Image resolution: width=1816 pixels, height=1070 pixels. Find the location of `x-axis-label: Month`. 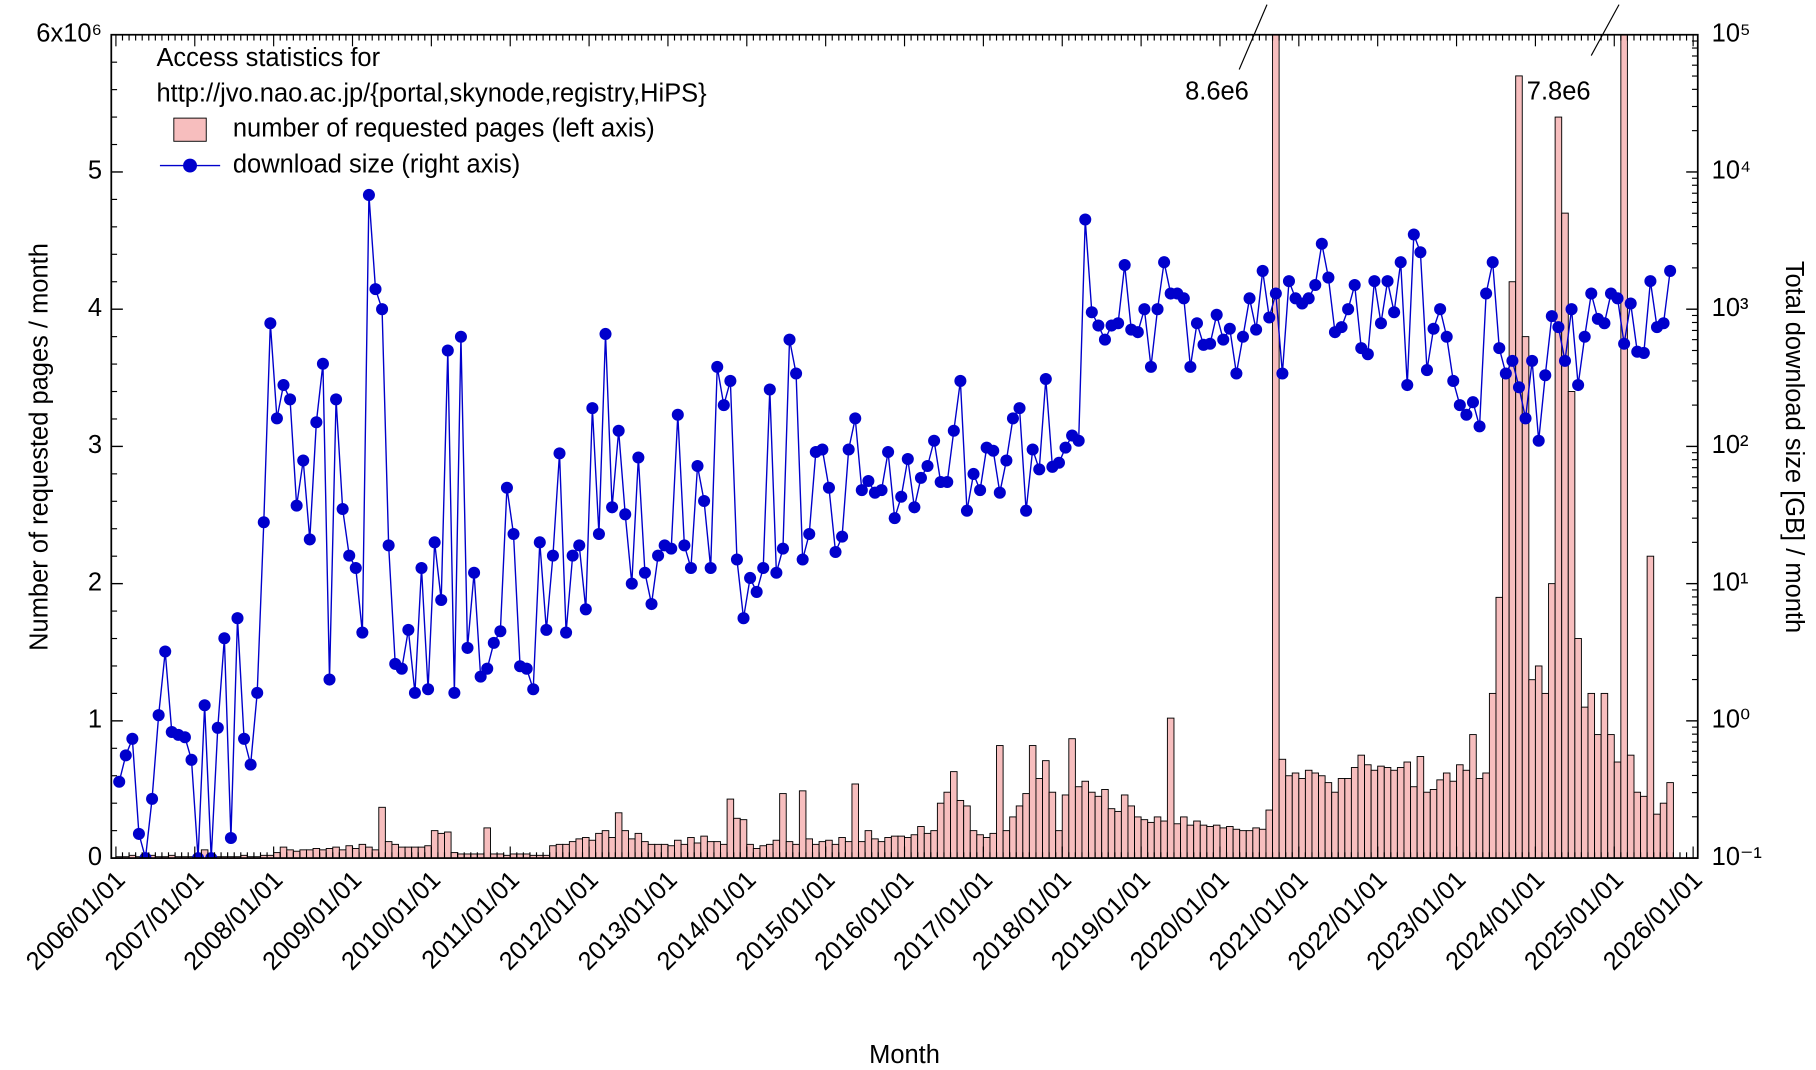

x-axis-label: Month is located at coordinates (904, 1055).